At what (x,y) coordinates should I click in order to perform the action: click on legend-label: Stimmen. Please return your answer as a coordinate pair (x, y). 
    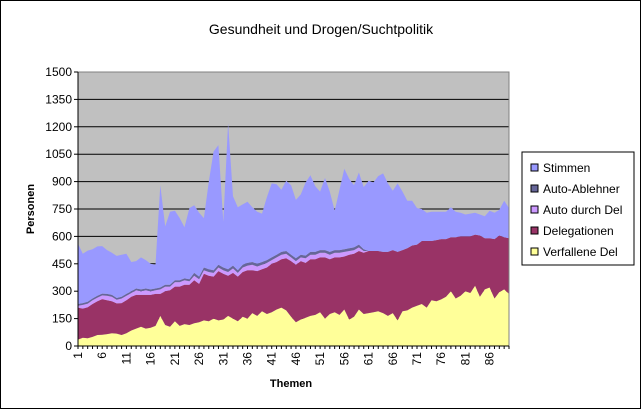
    Looking at the image, I should click on (566, 168).